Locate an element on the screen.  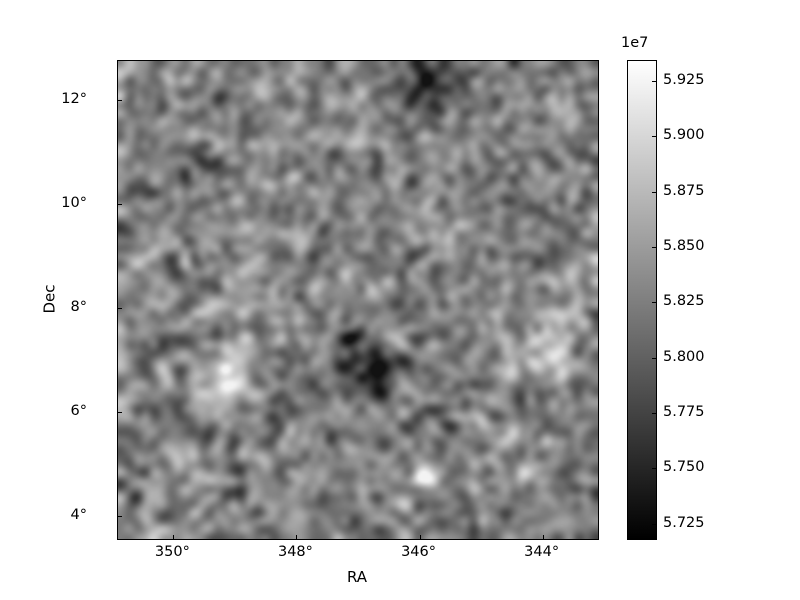
y-tick-label: 12° is located at coordinates (74, 98).